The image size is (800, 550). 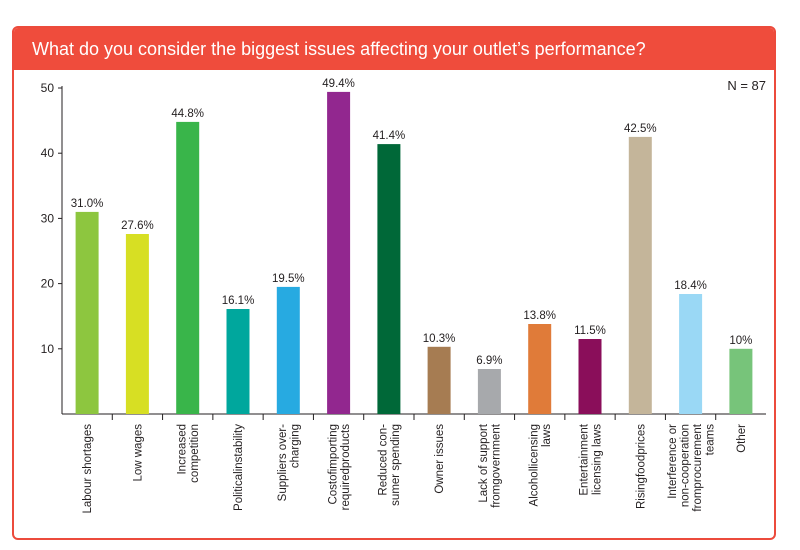 I want to click on category-label: Suppliers over-charging, so click(x=289, y=463).